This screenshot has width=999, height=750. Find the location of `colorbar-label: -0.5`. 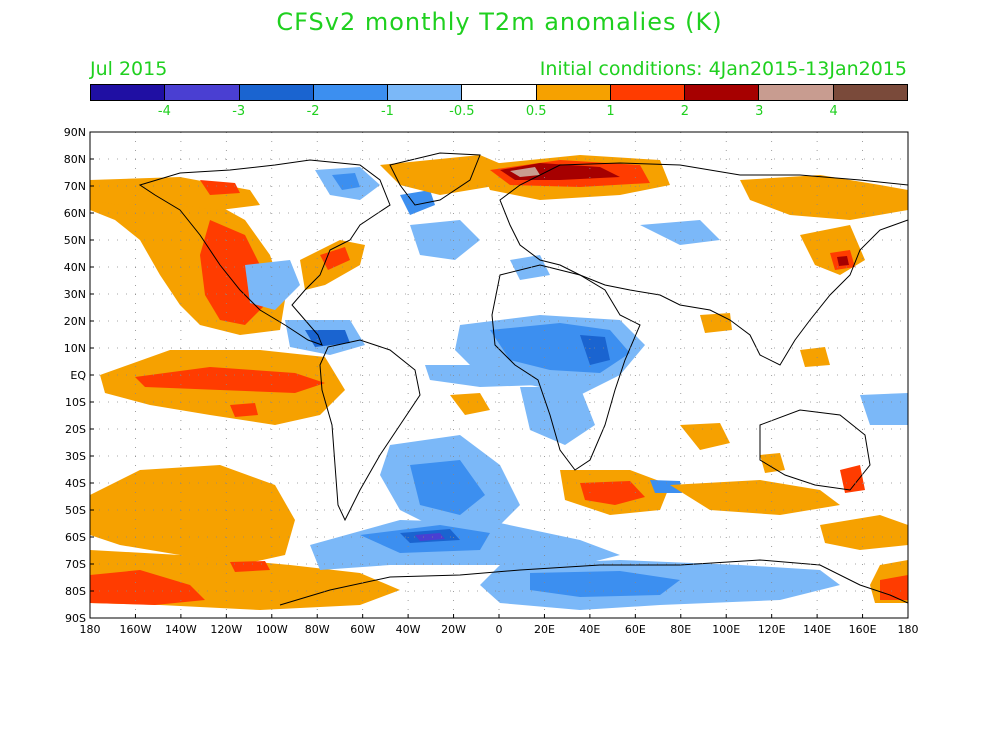

colorbar-label: -0.5 is located at coordinates (462, 111).